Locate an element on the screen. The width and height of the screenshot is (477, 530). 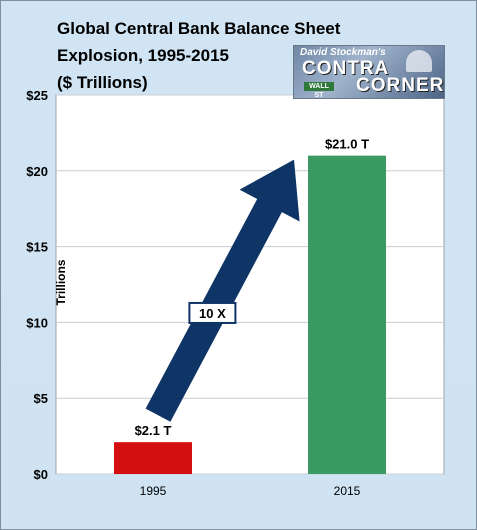
annotation-label: 10 X is located at coordinates (212, 313).